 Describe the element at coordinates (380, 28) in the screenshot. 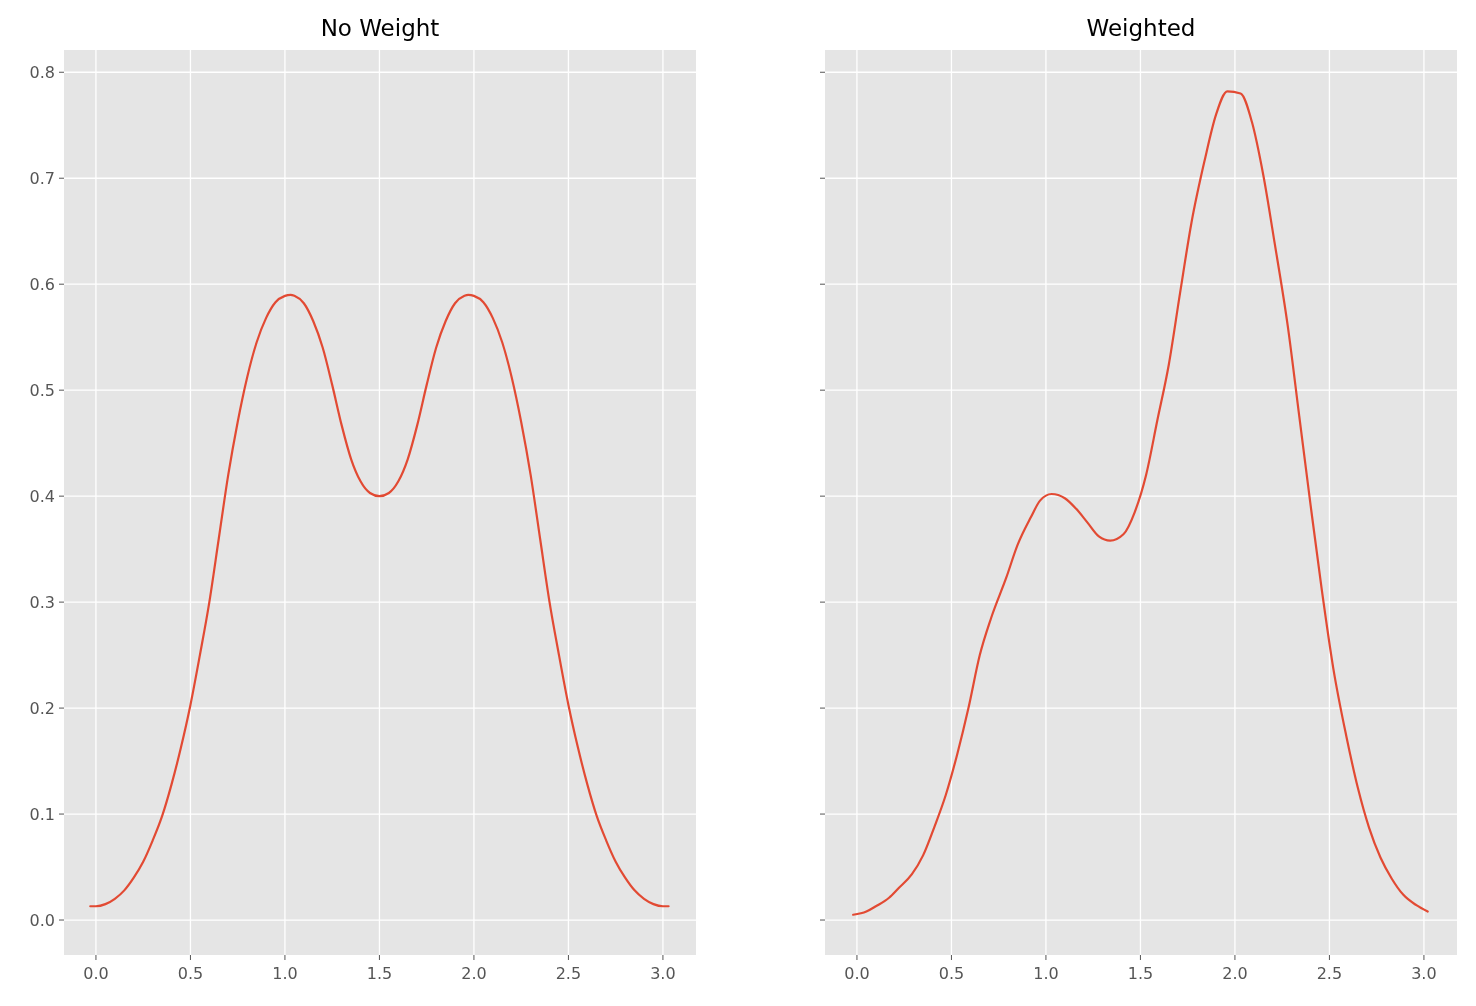

I see `chart-title: No Weight` at that location.